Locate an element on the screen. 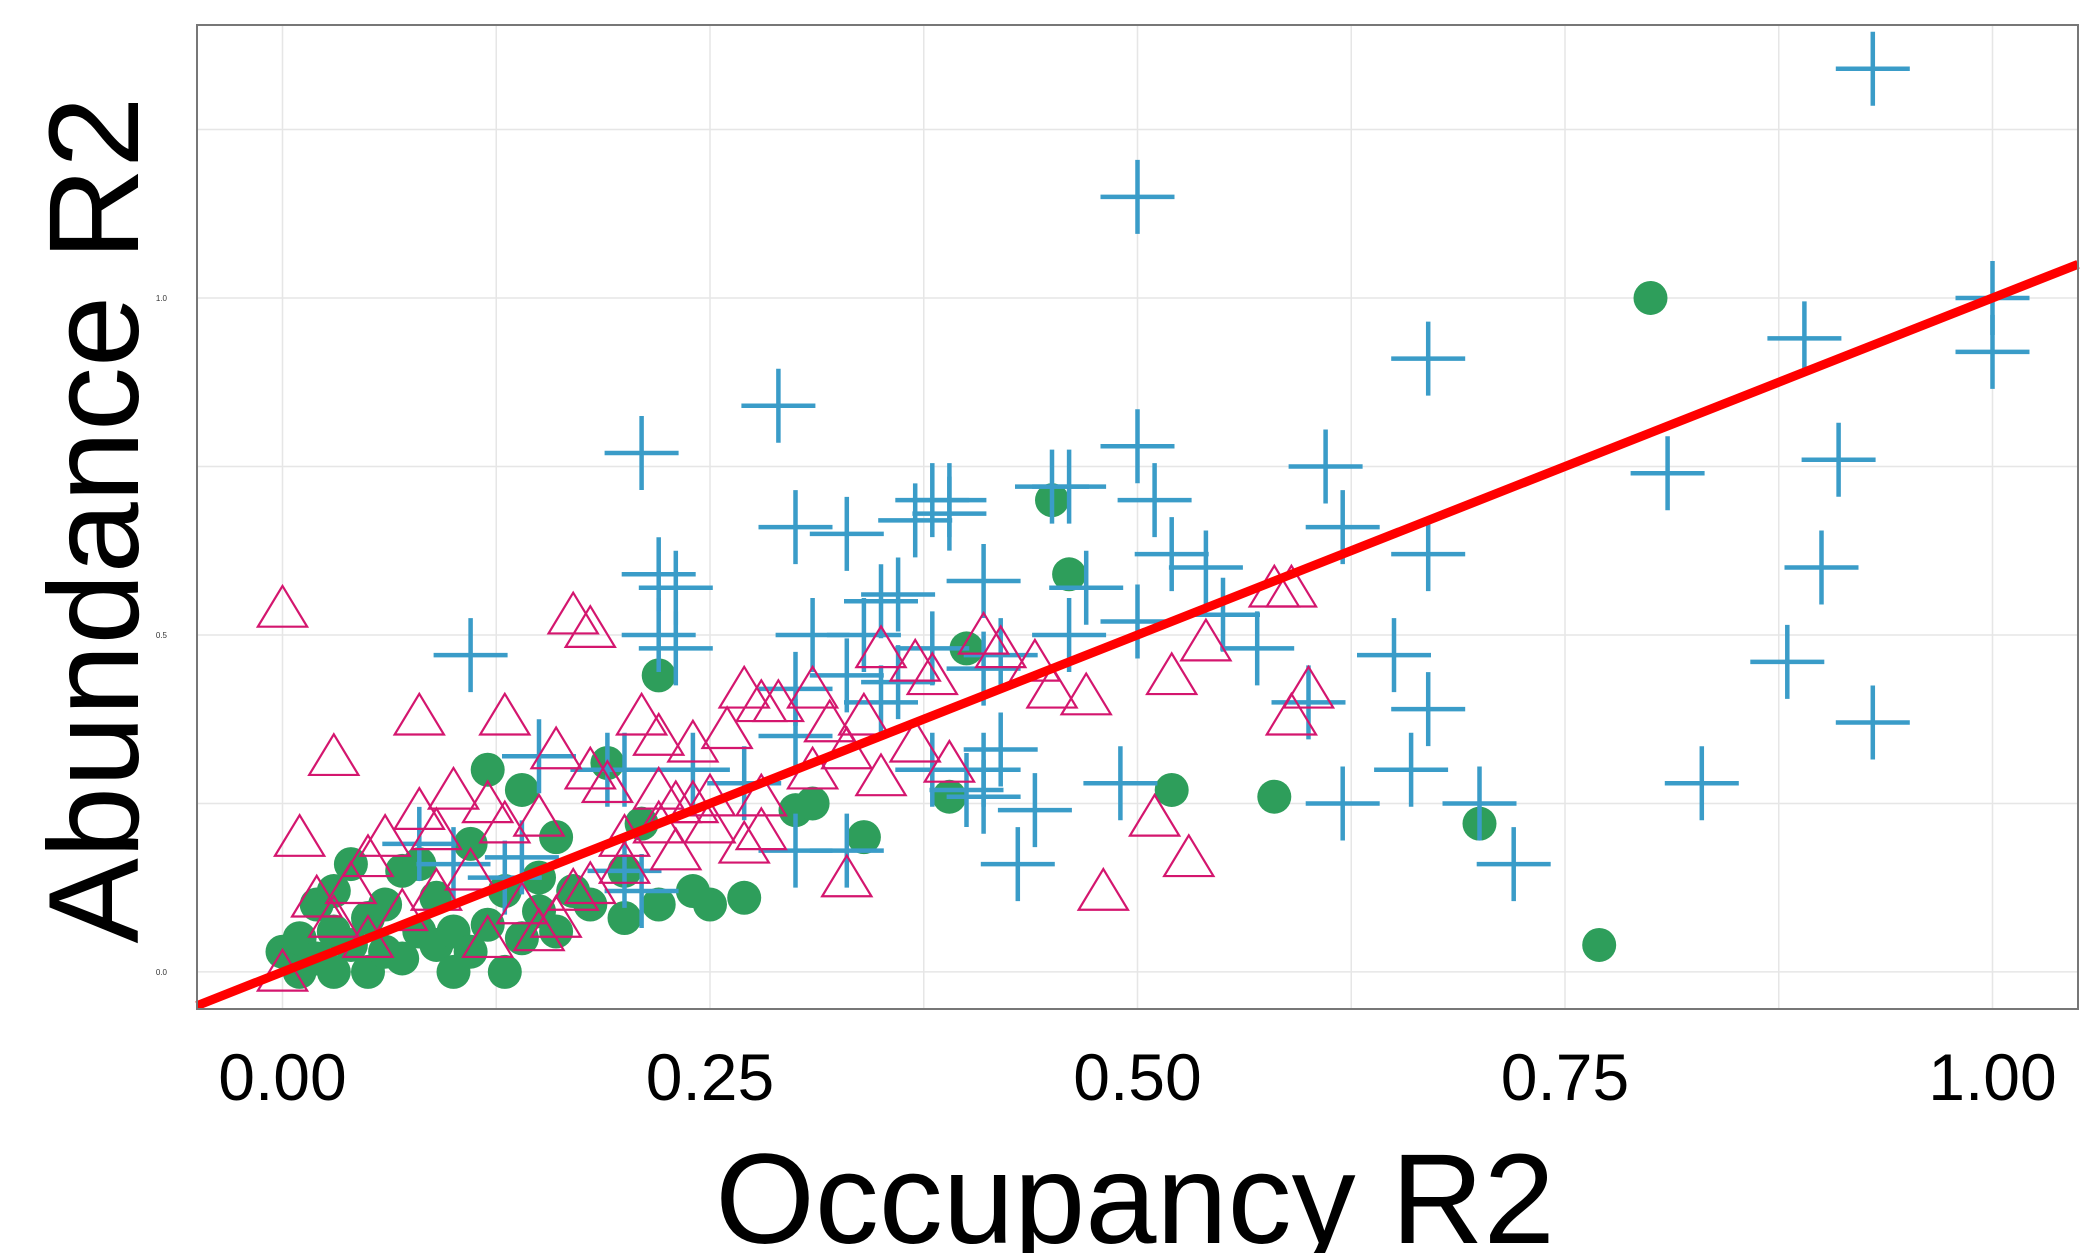 The image size is (2100, 1258). x-tick-label: 0.25 is located at coordinates (710, 1077).